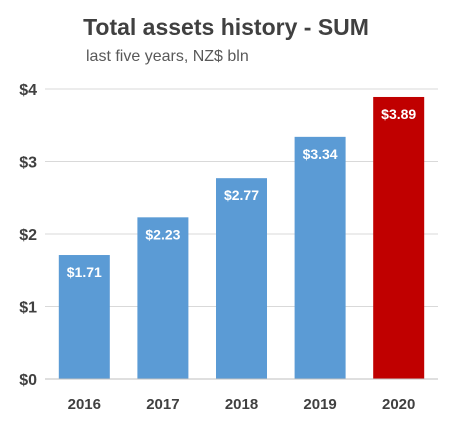 The width and height of the screenshot is (452, 423). I want to click on x-tick-label: 2016, so click(84, 404).